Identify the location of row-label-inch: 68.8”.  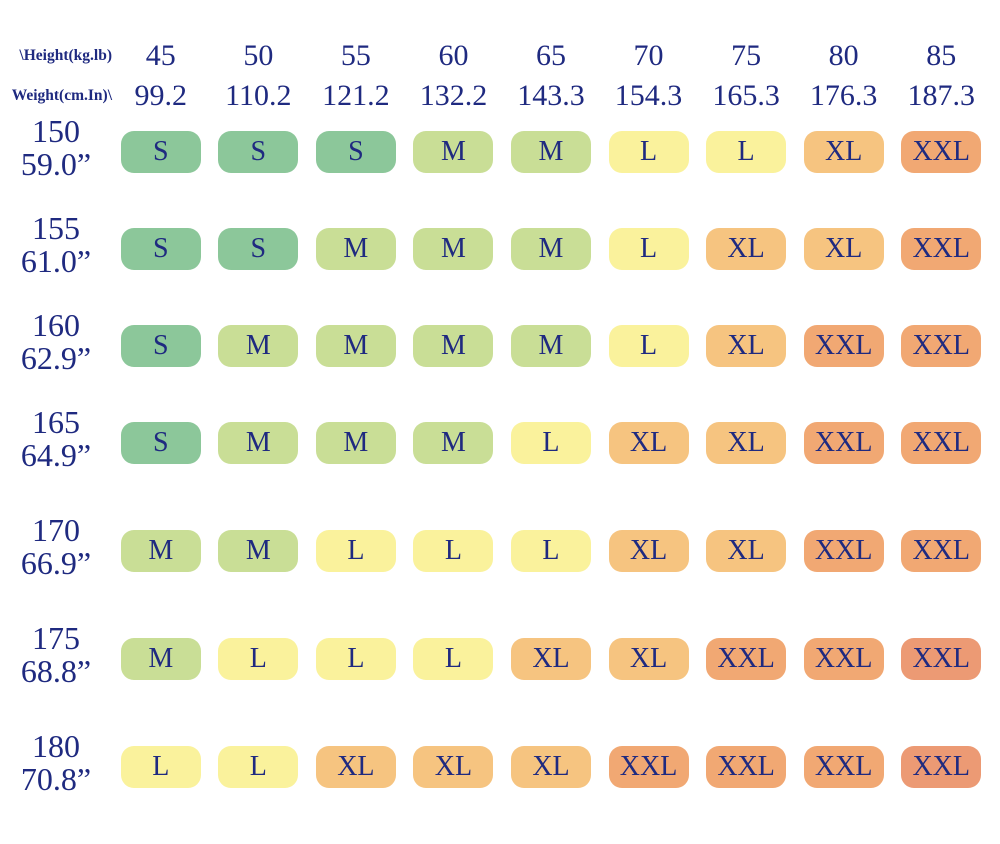
(56, 671).